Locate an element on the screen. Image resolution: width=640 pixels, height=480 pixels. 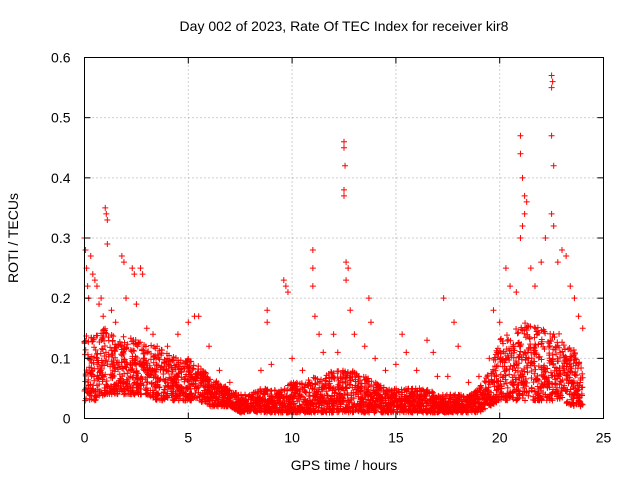
x-tick-label: 0 is located at coordinates (85, 438).